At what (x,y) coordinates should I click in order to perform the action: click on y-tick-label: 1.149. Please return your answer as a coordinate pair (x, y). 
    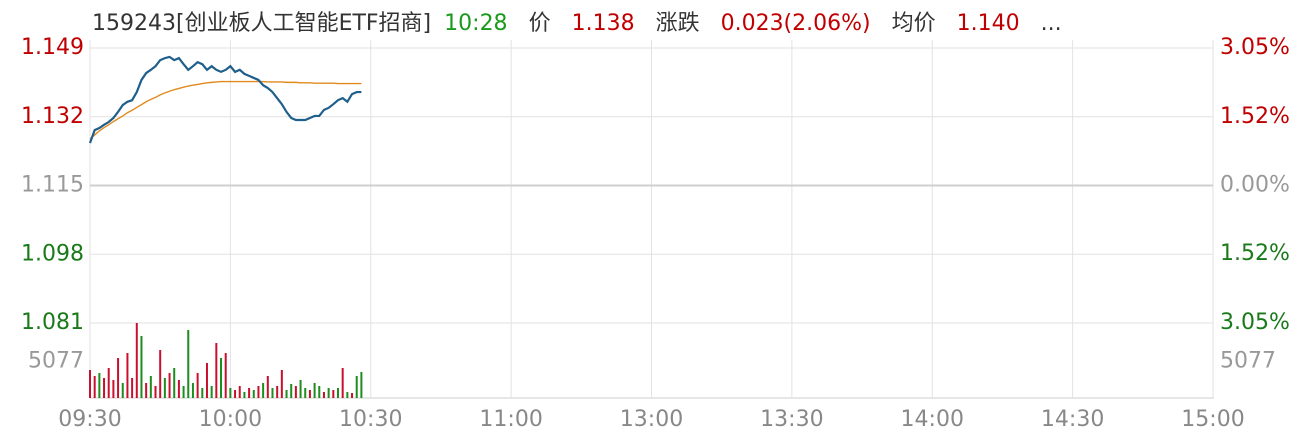
    Looking at the image, I should click on (52, 47).